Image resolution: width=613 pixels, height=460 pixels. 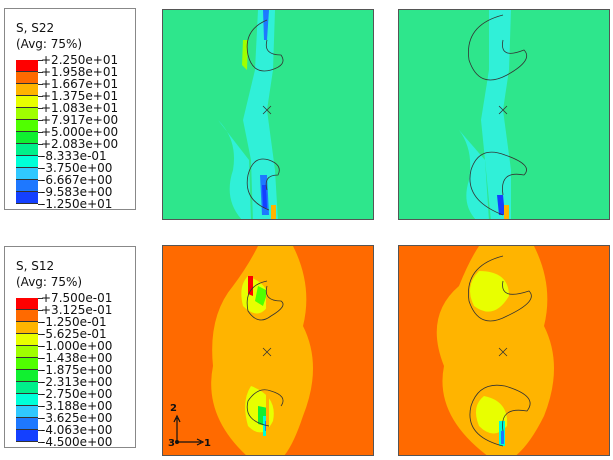 I want to click on axis-2-label: 2, so click(x=173, y=408).